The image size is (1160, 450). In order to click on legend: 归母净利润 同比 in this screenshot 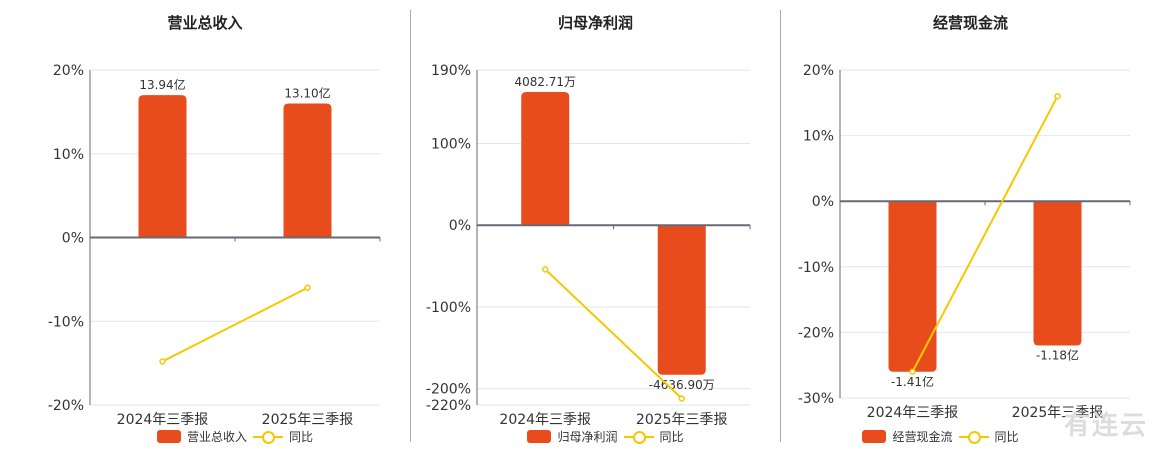, I will do `click(605, 436)`.